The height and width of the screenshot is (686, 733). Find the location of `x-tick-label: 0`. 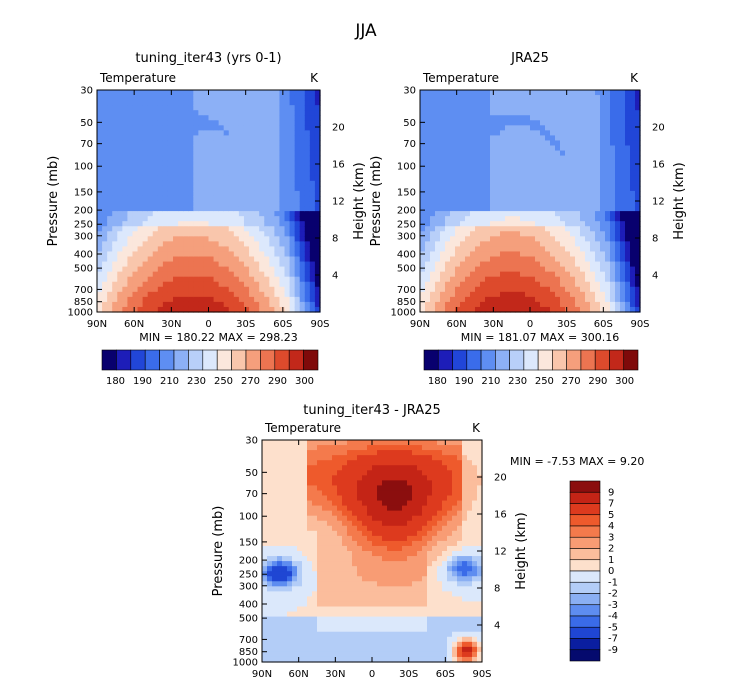

x-tick-label: 0 is located at coordinates (530, 324).